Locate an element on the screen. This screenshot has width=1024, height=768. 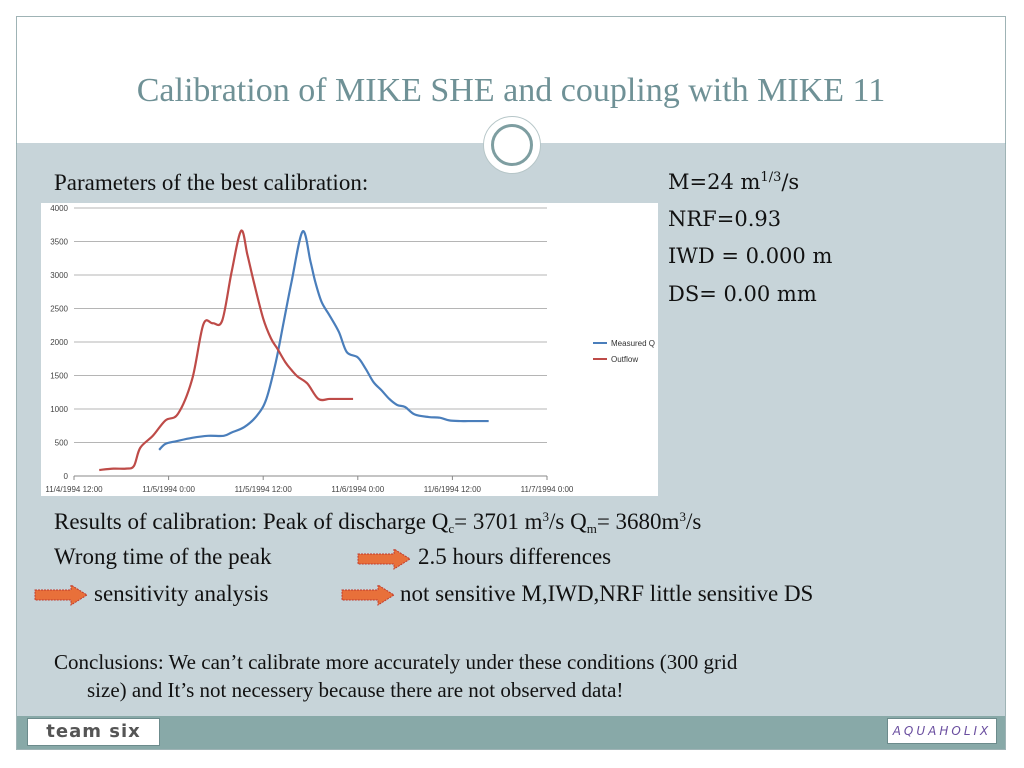
x-tick-label: 11/6/1994 0:00 is located at coordinates (357, 489).